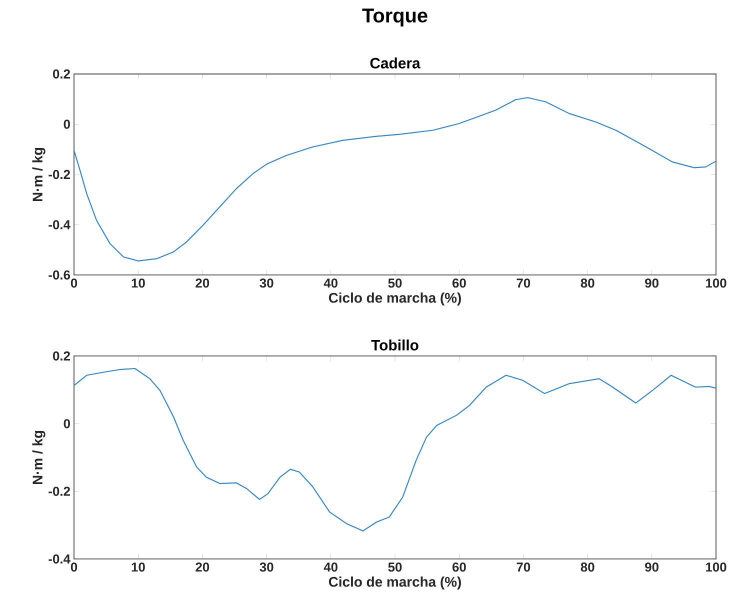 This screenshot has height=604, width=735. What do you see at coordinates (395, 17) in the screenshot?
I see `chart-title: Torque` at bounding box center [395, 17].